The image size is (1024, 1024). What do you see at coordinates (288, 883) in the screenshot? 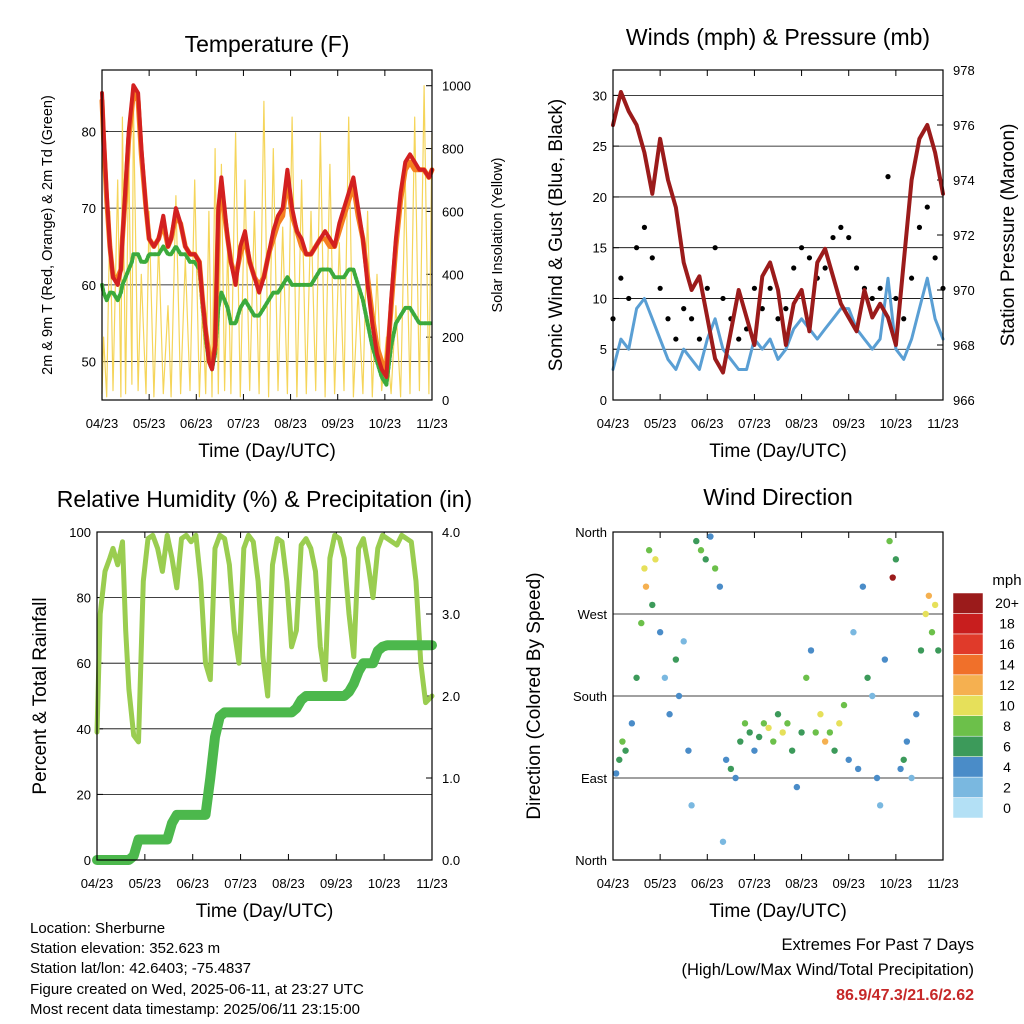
I see `humidity-xtick-label: 08/23` at bounding box center [288, 883].